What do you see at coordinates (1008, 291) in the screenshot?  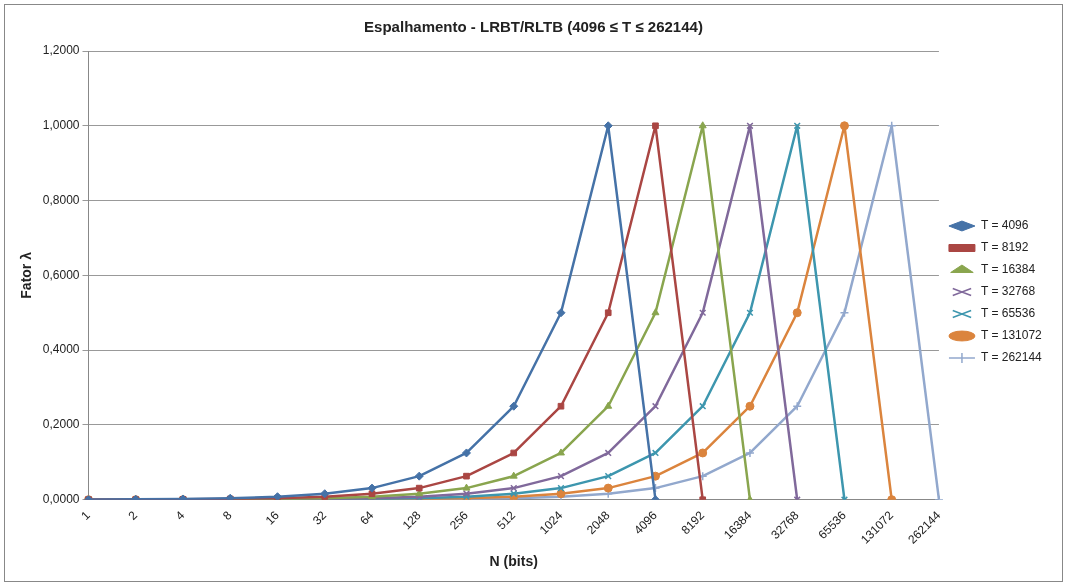 I see `legend-label: T = 32768` at bounding box center [1008, 291].